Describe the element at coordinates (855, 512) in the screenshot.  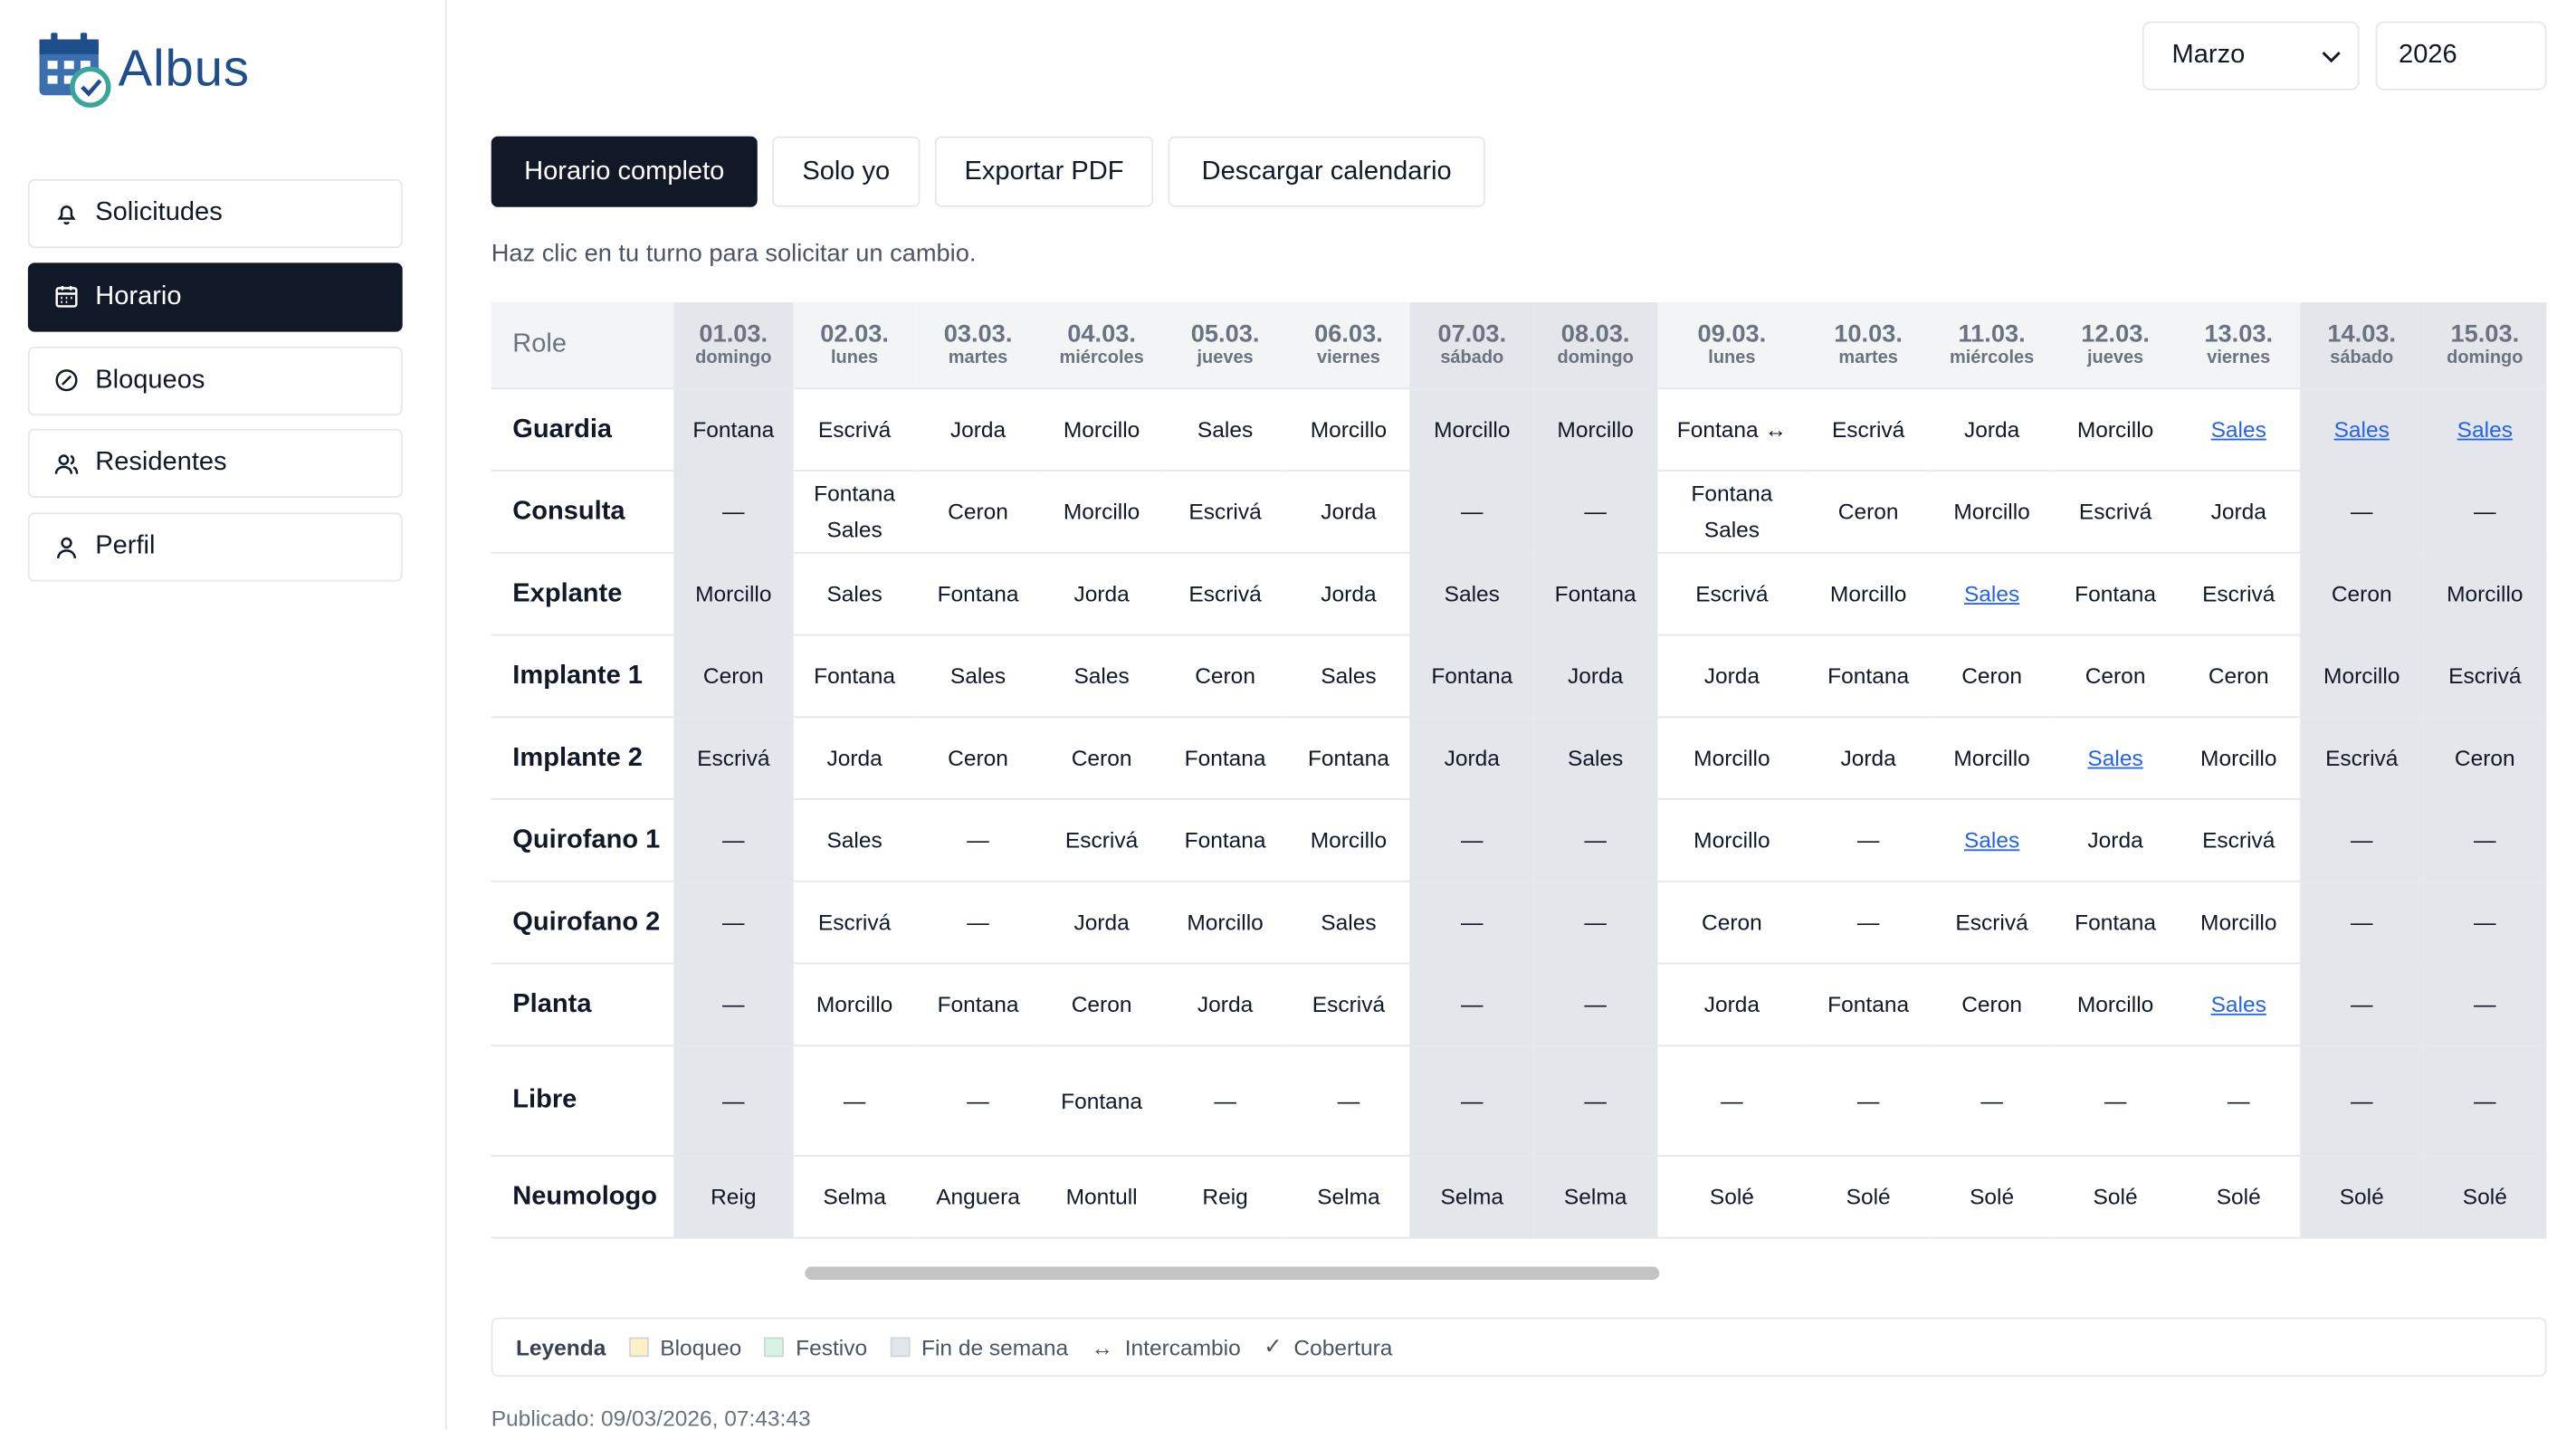
I see `shift-cell: Fontana Sales` at that location.